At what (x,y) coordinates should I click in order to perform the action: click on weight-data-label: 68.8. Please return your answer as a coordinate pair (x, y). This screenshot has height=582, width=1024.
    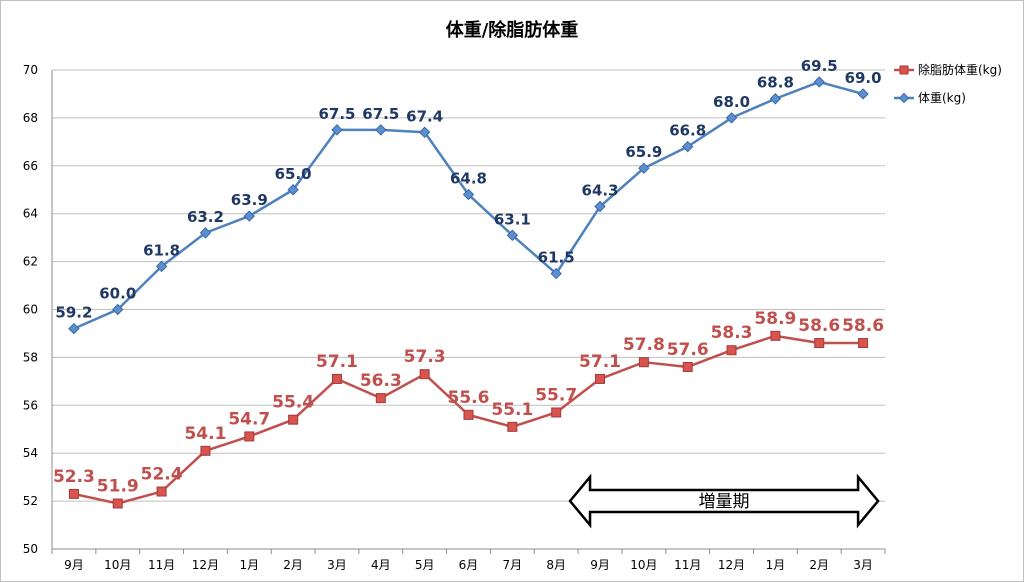
    Looking at the image, I should click on (775, 83).